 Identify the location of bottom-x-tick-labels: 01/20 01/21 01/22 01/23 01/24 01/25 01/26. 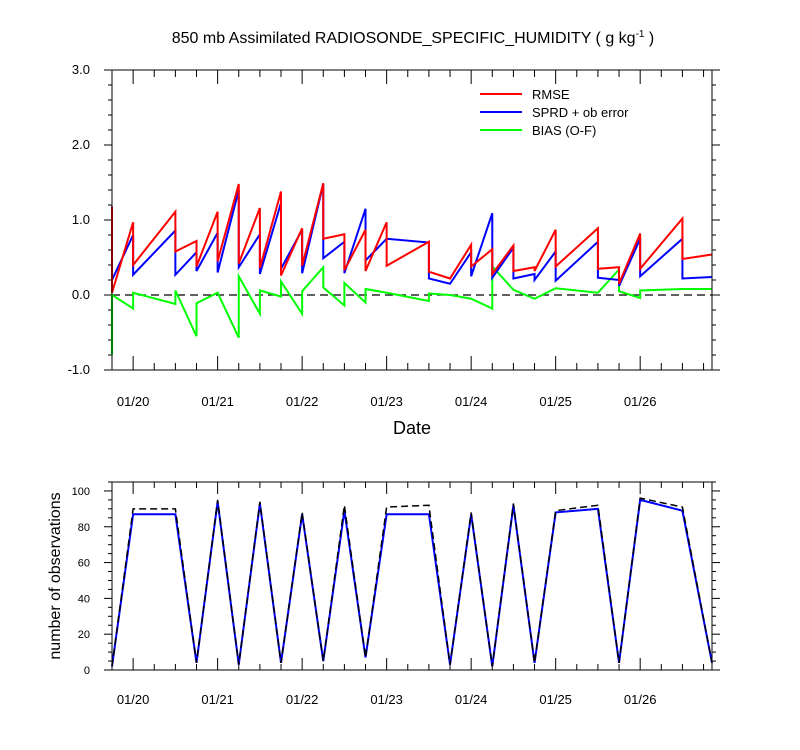
(387, 699).